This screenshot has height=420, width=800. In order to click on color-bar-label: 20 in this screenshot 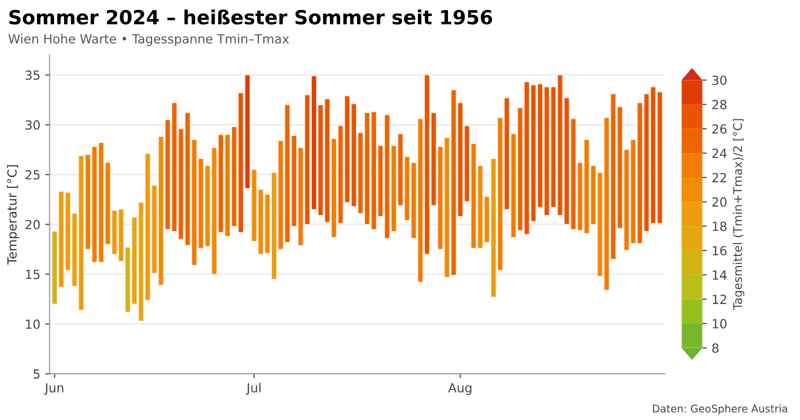, I will do `click(719, 202)`.